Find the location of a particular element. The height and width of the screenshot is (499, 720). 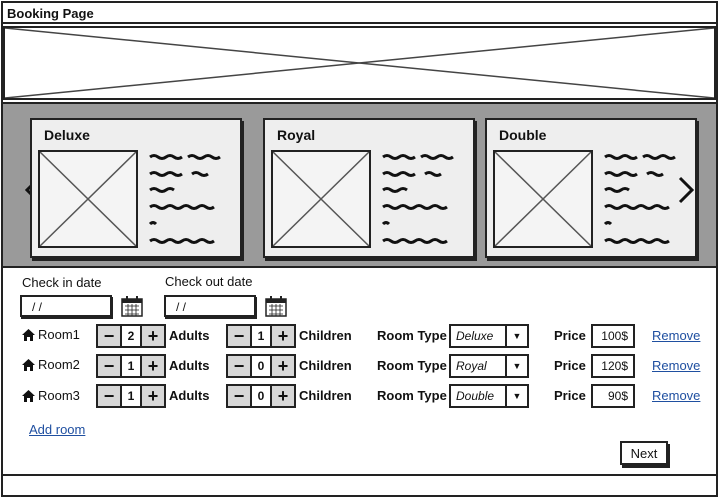

price-field: 120$ is located at coordinates (613, 366).